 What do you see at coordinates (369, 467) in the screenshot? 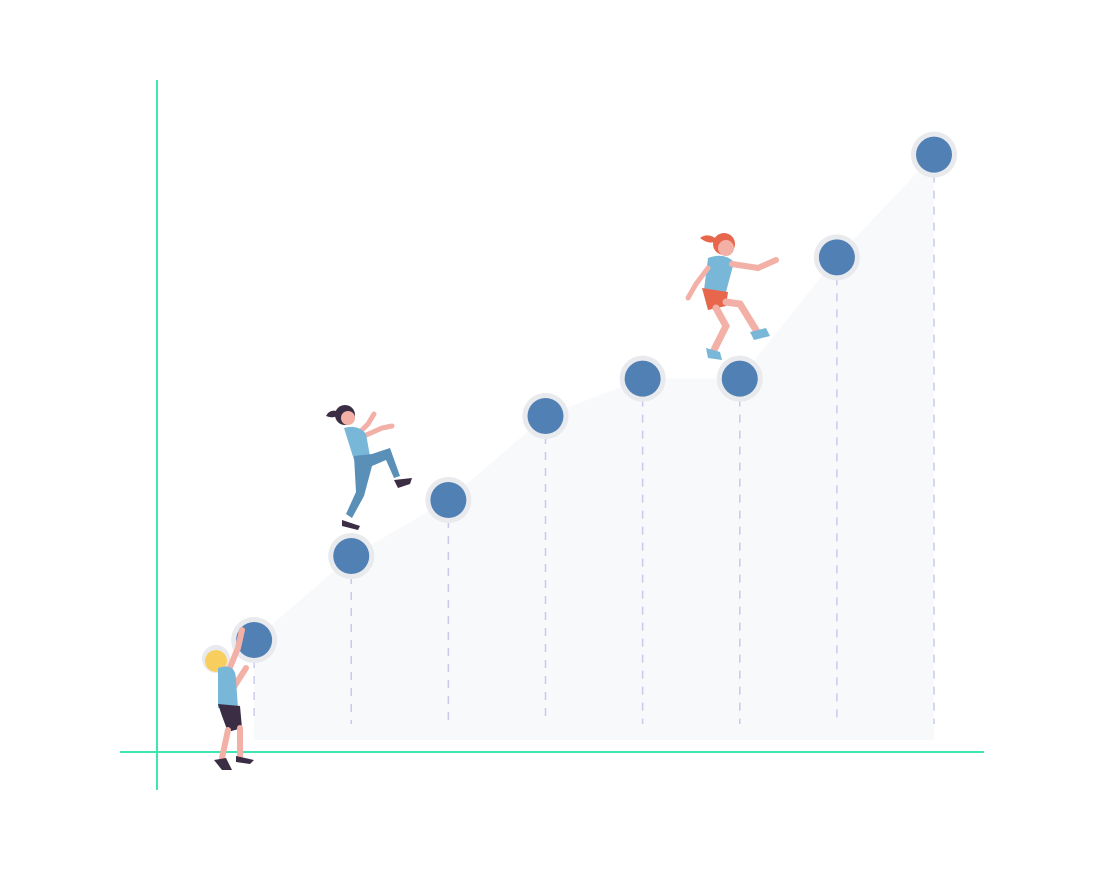
I see `climber-middle-illustration` at bounding box center [369, 467].